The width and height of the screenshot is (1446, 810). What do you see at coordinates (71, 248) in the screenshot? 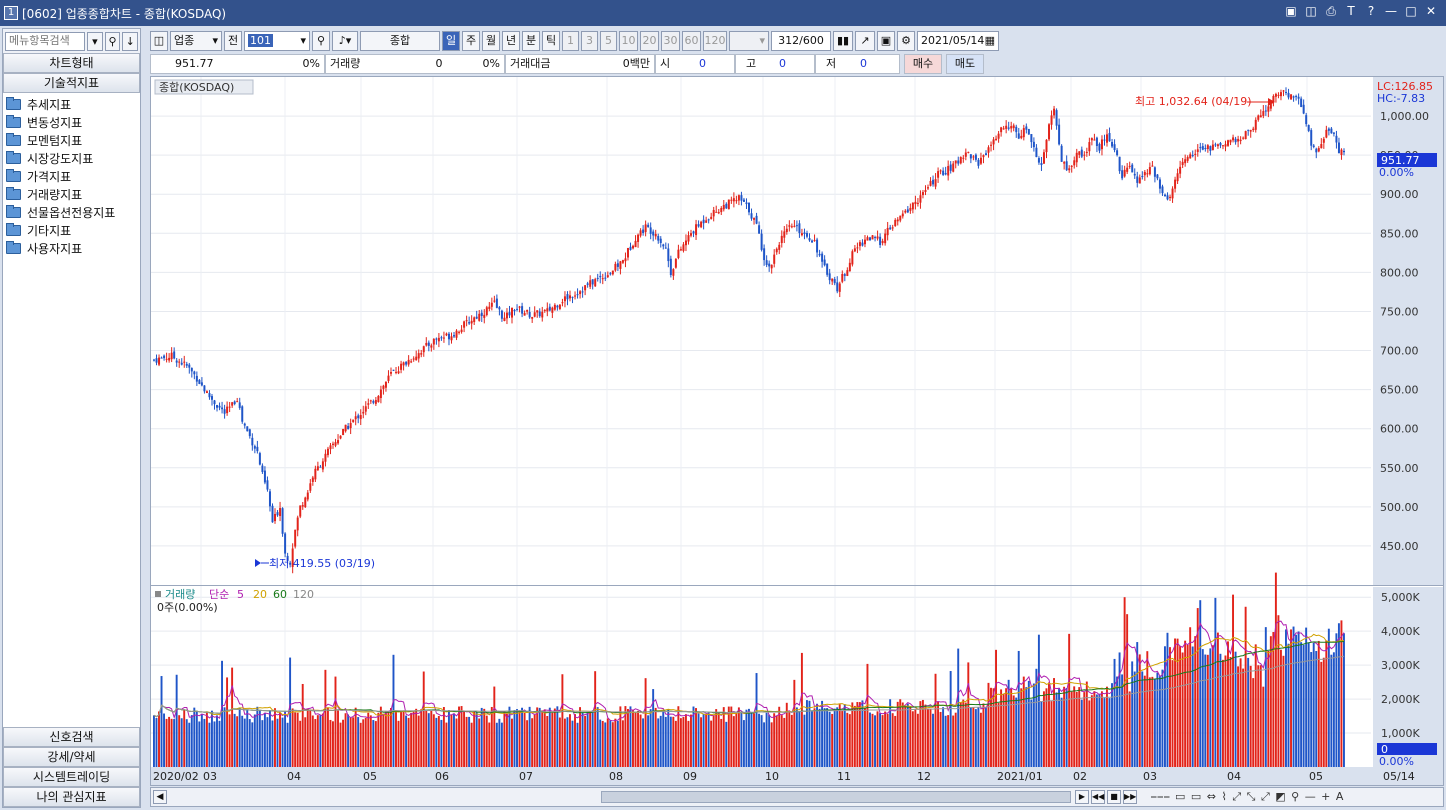
I see `tree-item: 사용자지표` at bounding box center [71, 248].